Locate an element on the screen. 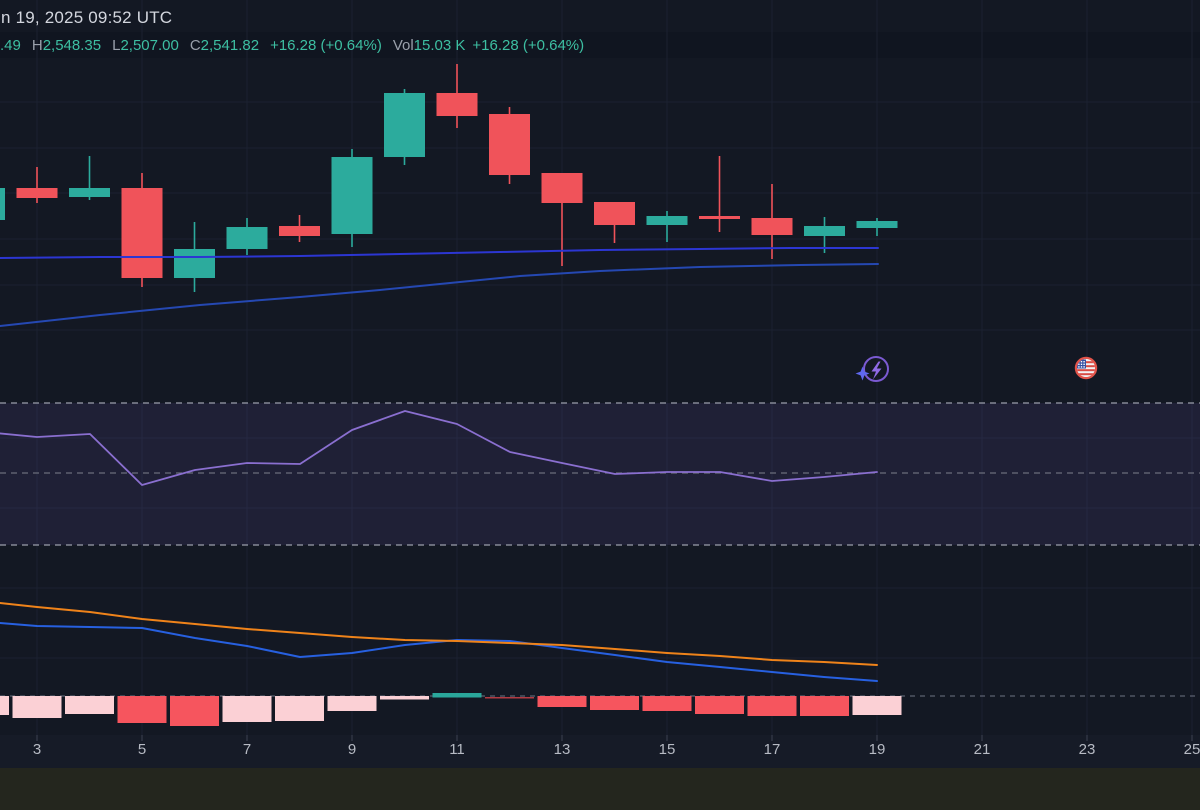 The image size is (1200, 810). x-axis-label: 23 is located at coordinates (1087, 749).